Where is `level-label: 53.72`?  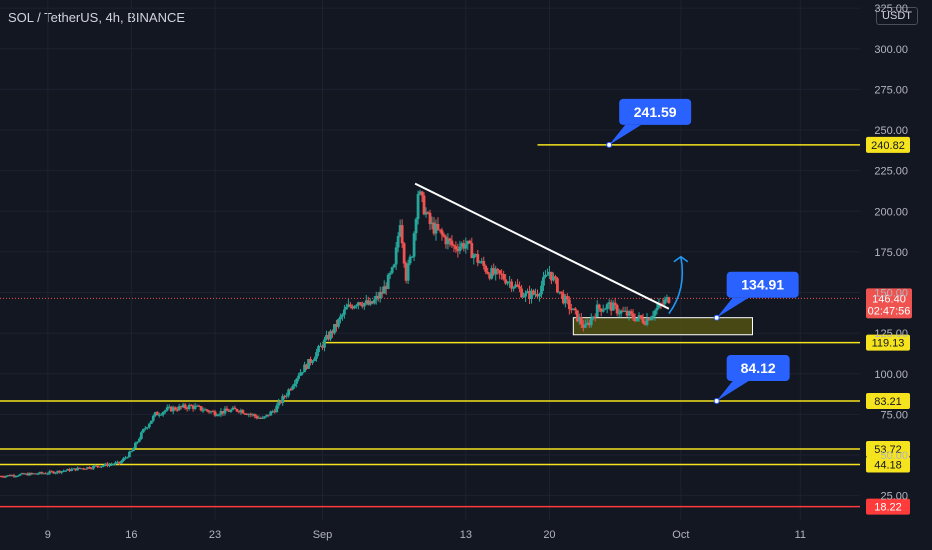
level-label: 53.72 is located at coordinates (888, 450).